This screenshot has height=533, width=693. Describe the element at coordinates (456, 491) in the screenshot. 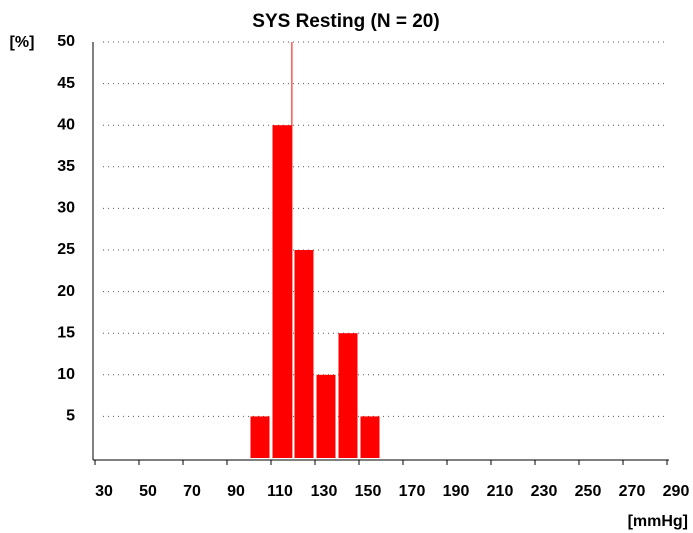

I see `x-tick-label: 190` at that location.